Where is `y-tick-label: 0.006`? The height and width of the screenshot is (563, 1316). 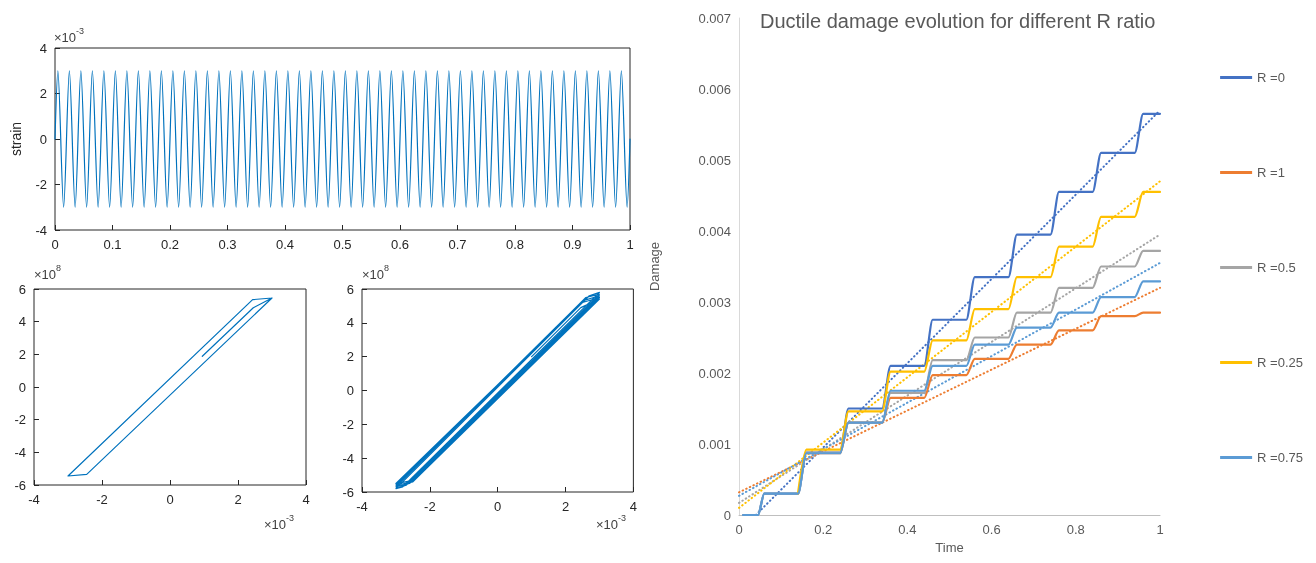
y-tick-label: 0.006 is located at coordinates (714, 89).